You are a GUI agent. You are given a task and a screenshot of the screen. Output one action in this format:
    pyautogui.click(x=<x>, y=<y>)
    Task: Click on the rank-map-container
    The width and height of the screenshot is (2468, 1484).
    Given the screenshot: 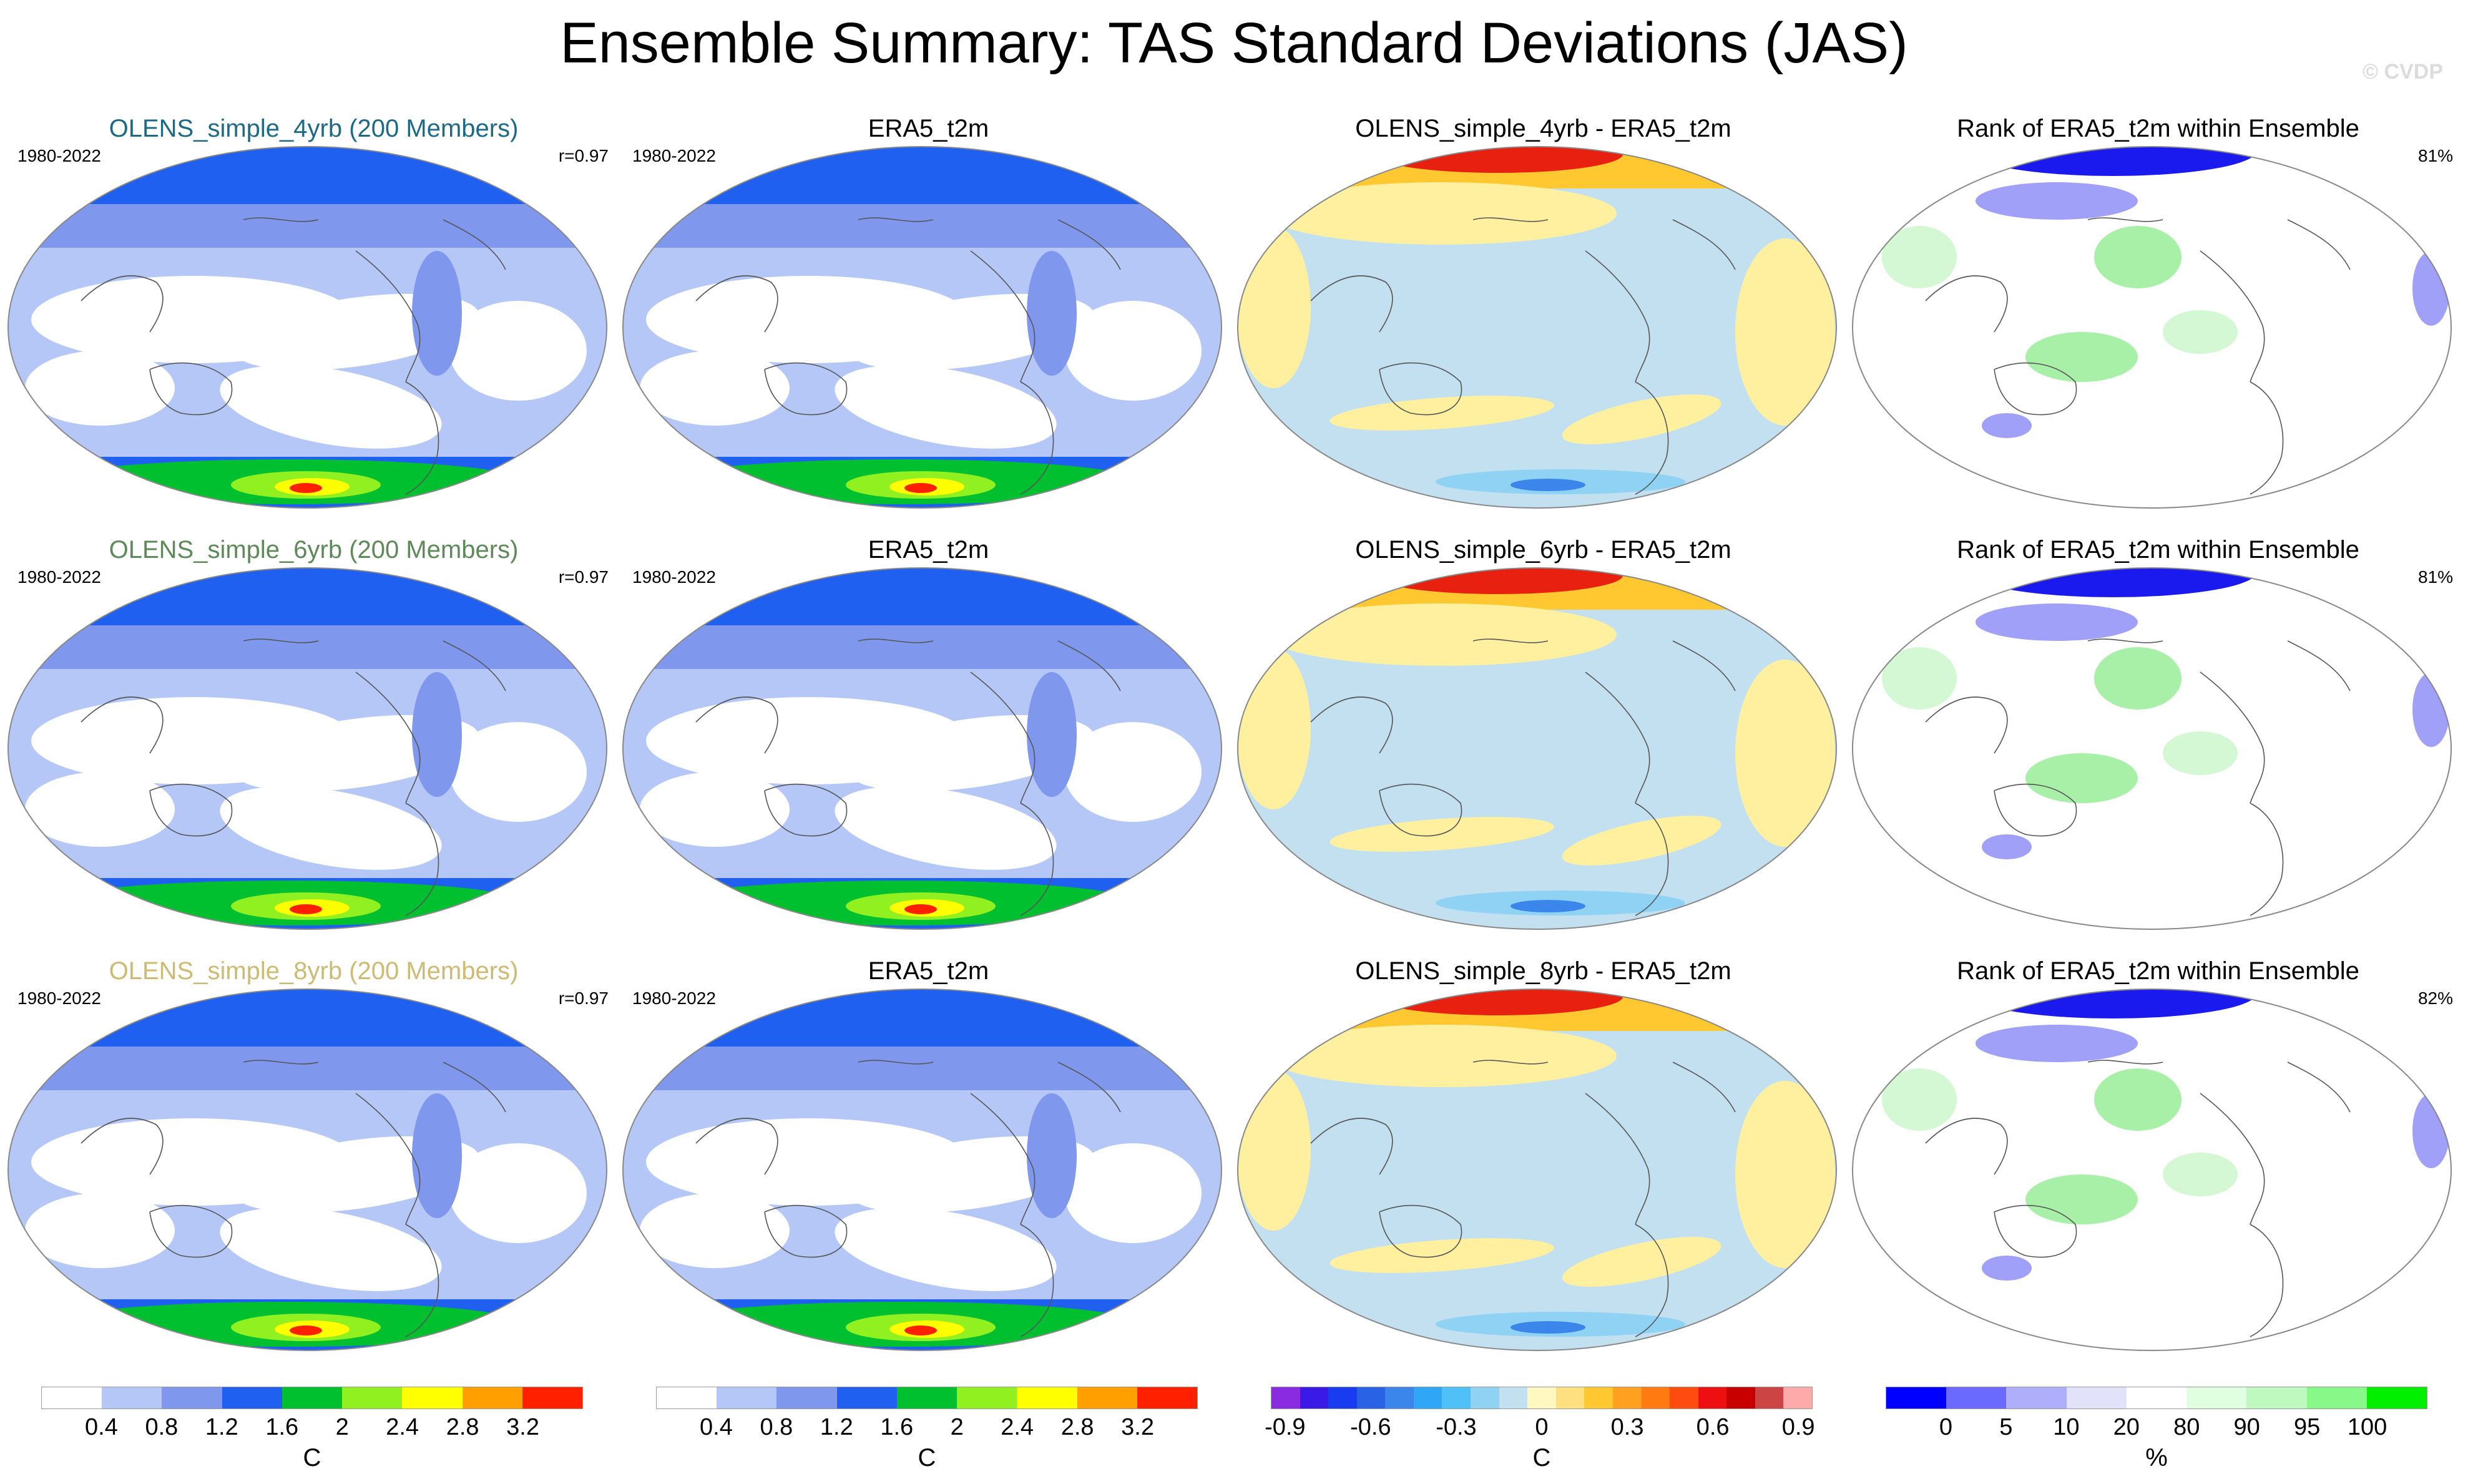 What is the action you would take?
    pyautogui.click(x=2152, y=1171)
    